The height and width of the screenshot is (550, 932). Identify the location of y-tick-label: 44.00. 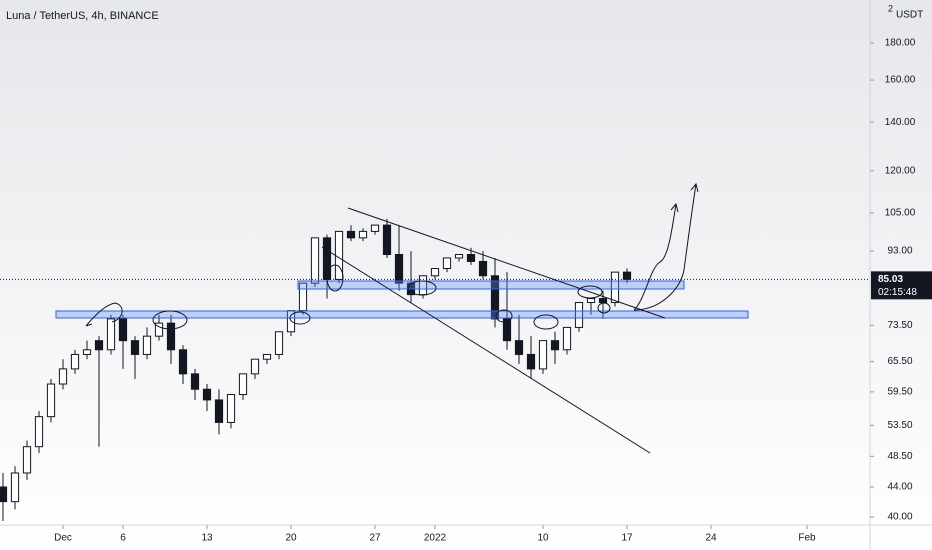
(899, 487).